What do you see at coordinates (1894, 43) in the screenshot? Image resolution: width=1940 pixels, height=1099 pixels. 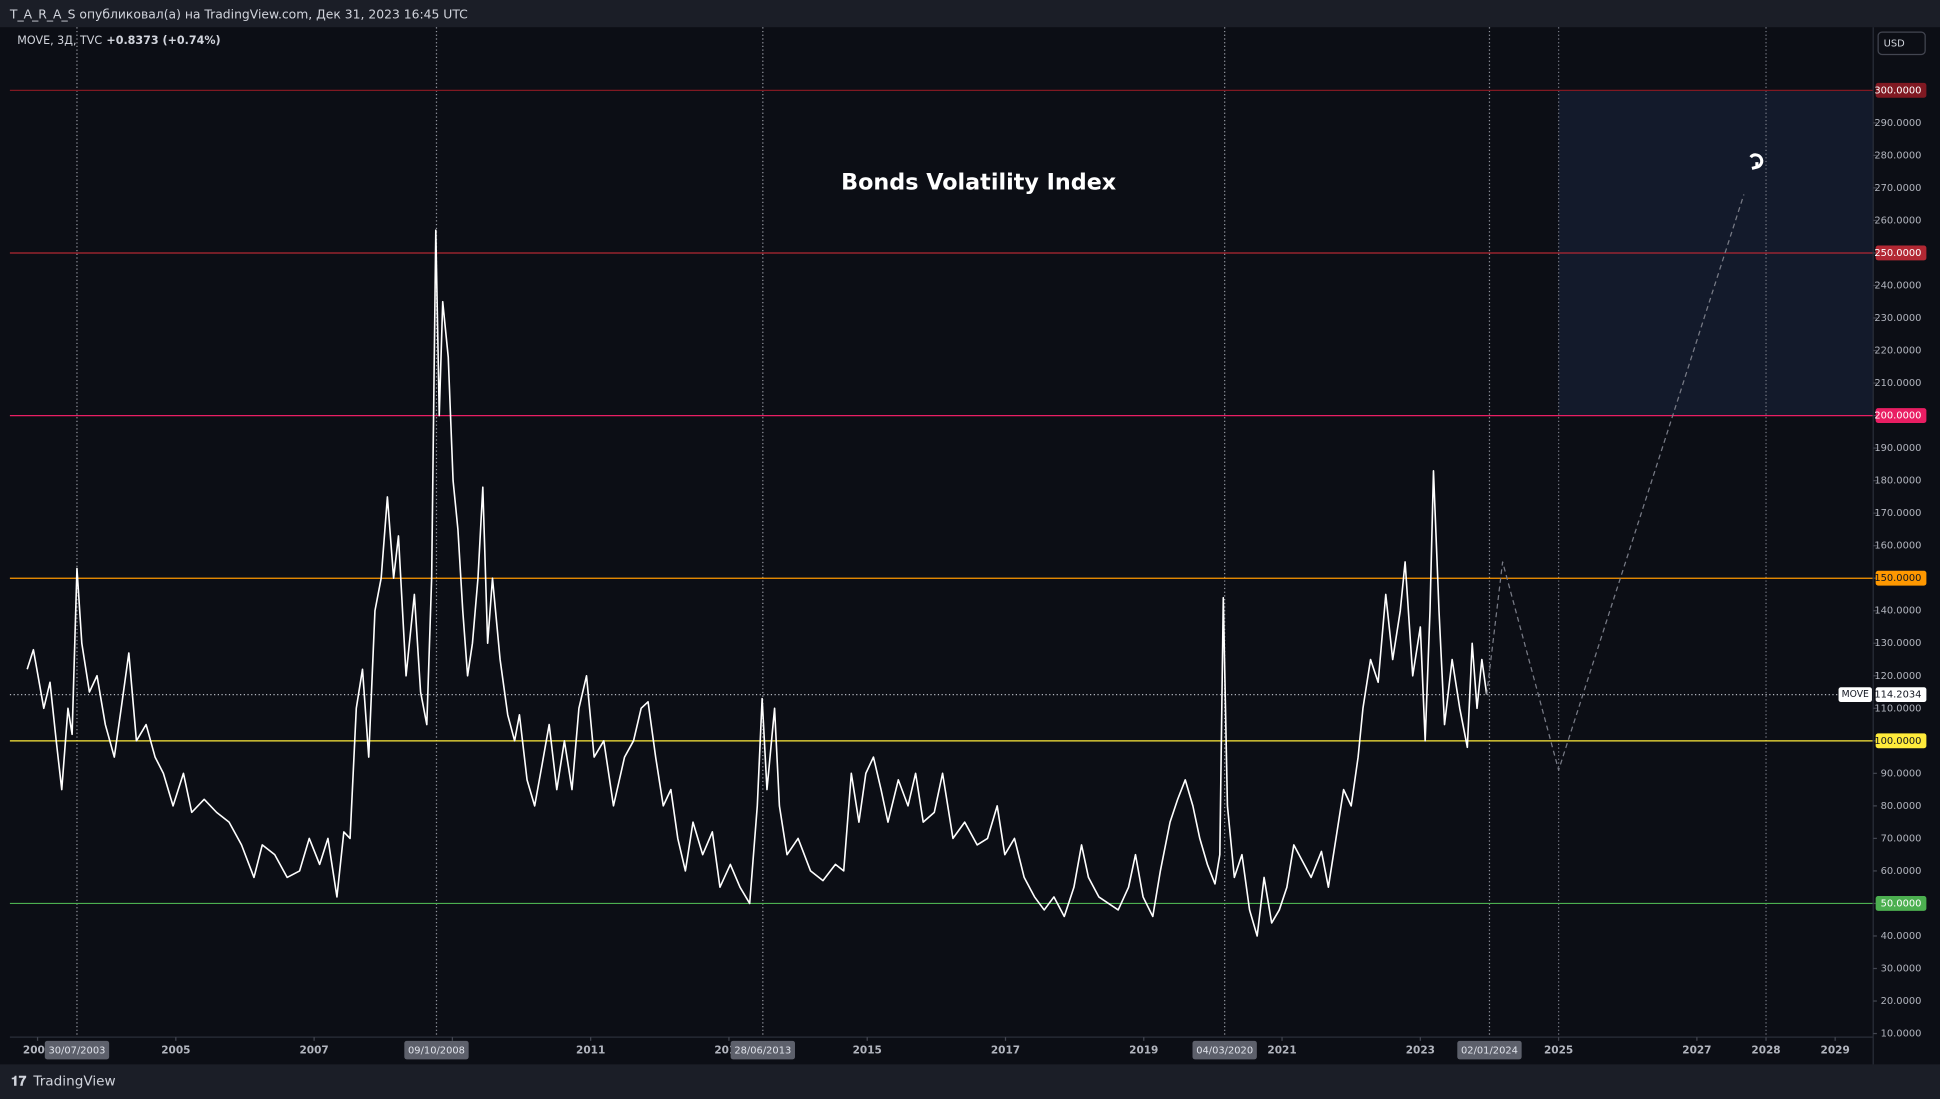 I see `currency: USD` at bounding box center [1894, 43].